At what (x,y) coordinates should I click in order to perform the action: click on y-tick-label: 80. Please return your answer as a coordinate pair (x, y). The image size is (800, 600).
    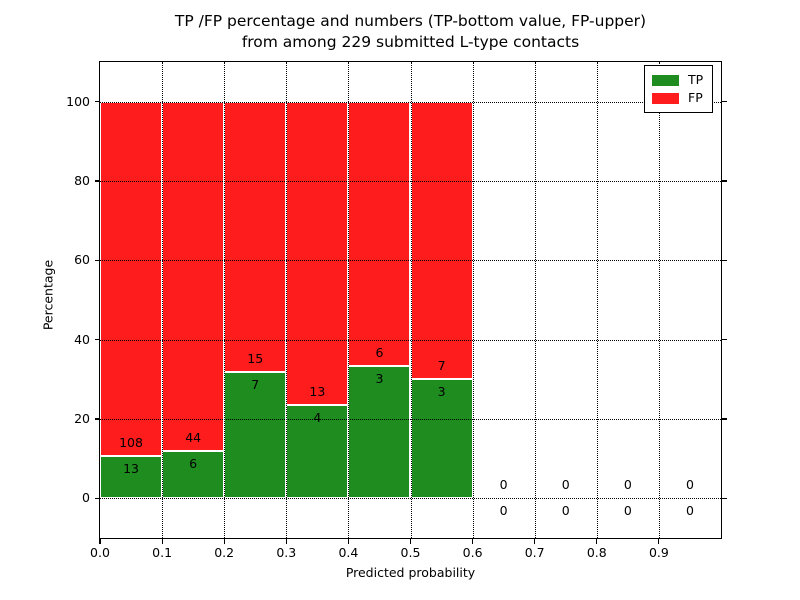
    Looking at the image, I should click on (82, 180).